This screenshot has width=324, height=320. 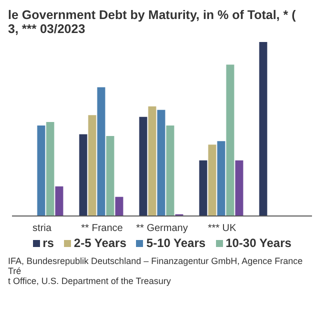 What do you see at coordinates (90, 281) in the screenshot?
I see `text: t Office, U.S. Department of the Treasury` at bounding box center [90, 281].